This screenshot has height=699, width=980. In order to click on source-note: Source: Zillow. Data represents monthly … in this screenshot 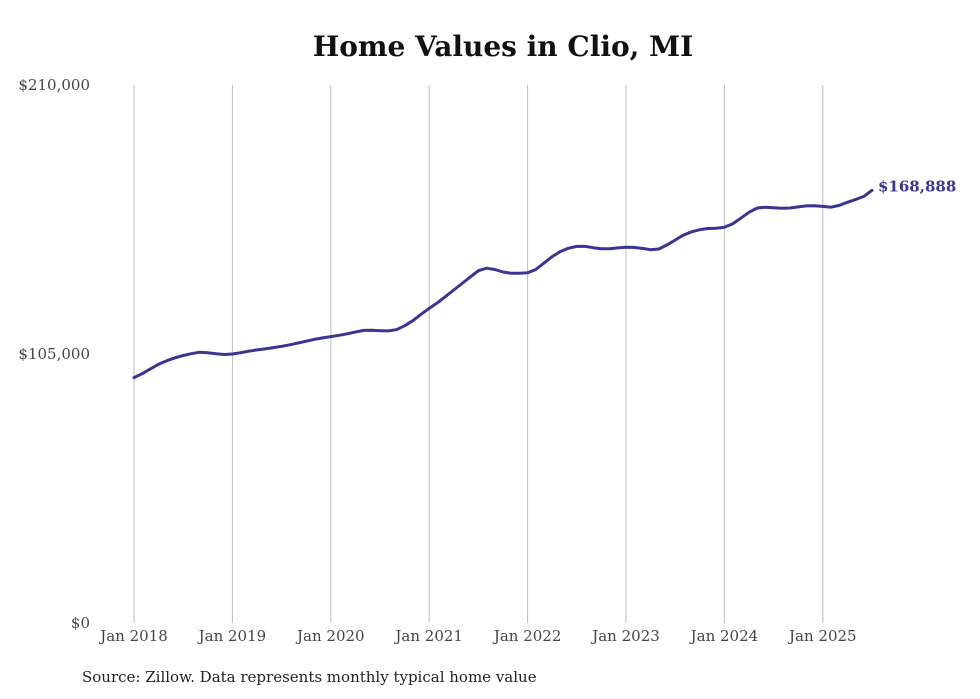, I will do `click(309, 677)`.